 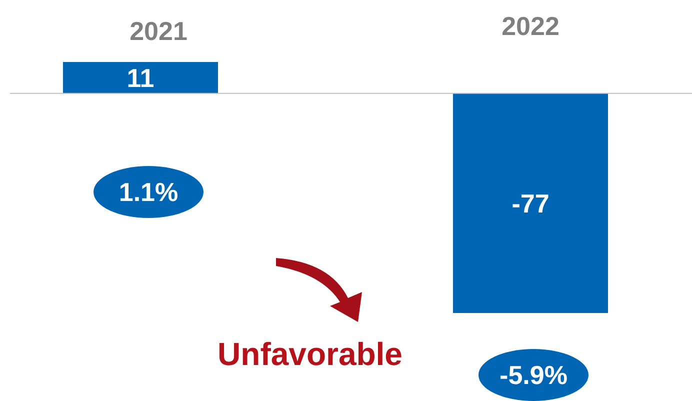 What do you see at coordinates (140, 77) in the screenshot?
I see `data-label: 11` at bounding box center [140, 77].